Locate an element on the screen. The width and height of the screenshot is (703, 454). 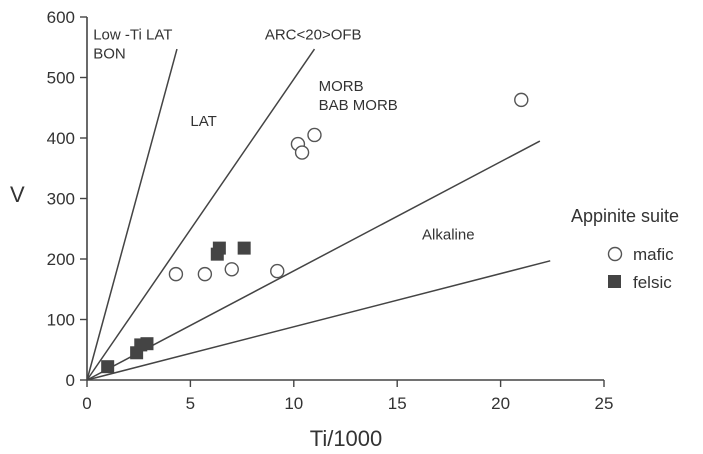
x-tick-label: 0 is located at coordinates (86, 403).